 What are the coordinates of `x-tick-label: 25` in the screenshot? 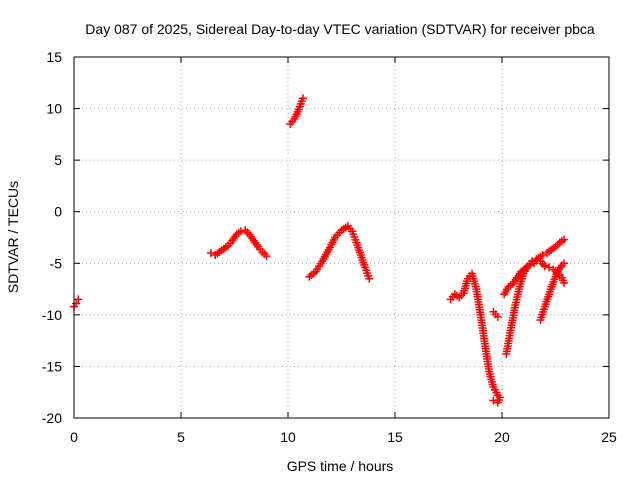 It's located at (609, 437).